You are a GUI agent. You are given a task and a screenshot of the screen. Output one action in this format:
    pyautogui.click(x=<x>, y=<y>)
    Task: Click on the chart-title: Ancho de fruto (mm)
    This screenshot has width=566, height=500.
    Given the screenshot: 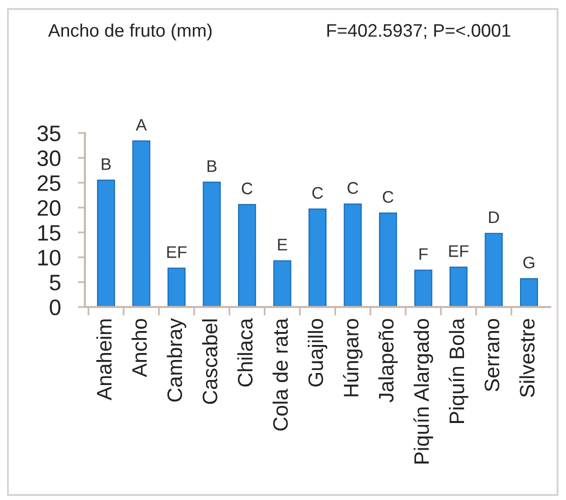 What is the action you would take?
    pyautogui.click(x=130, y=32)
    